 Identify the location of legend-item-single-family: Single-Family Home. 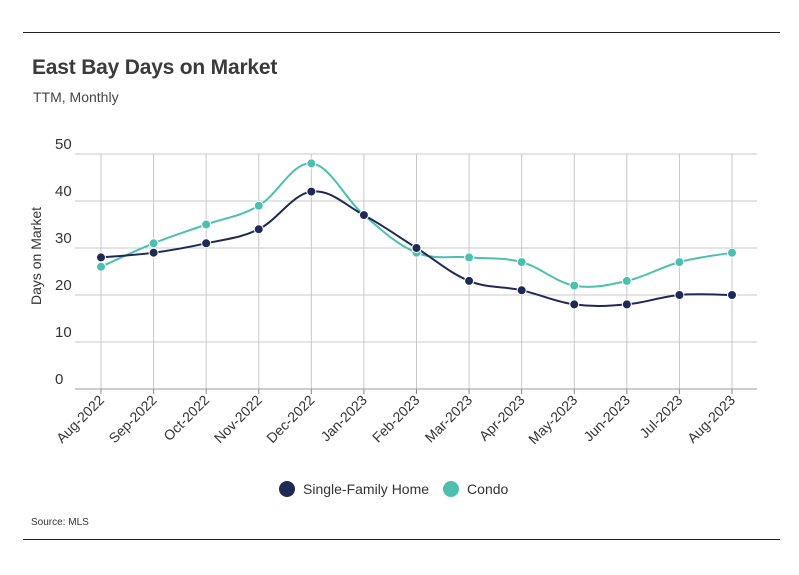
(354, 489).